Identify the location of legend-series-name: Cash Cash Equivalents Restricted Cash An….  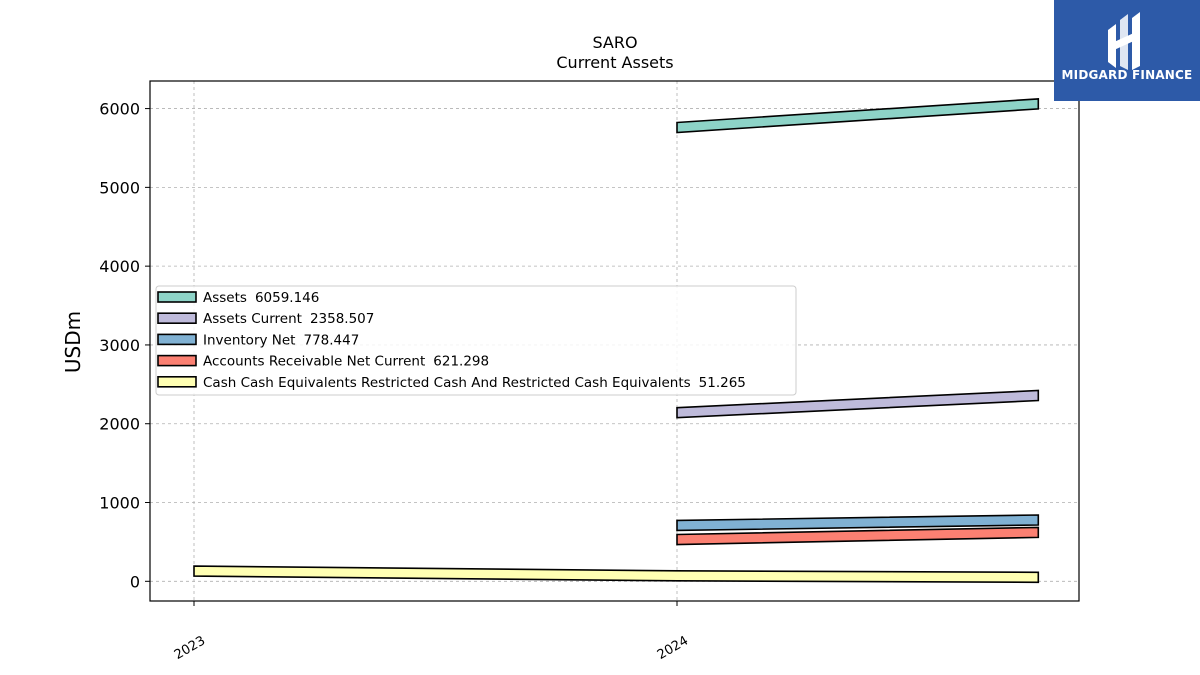
(447, 383).